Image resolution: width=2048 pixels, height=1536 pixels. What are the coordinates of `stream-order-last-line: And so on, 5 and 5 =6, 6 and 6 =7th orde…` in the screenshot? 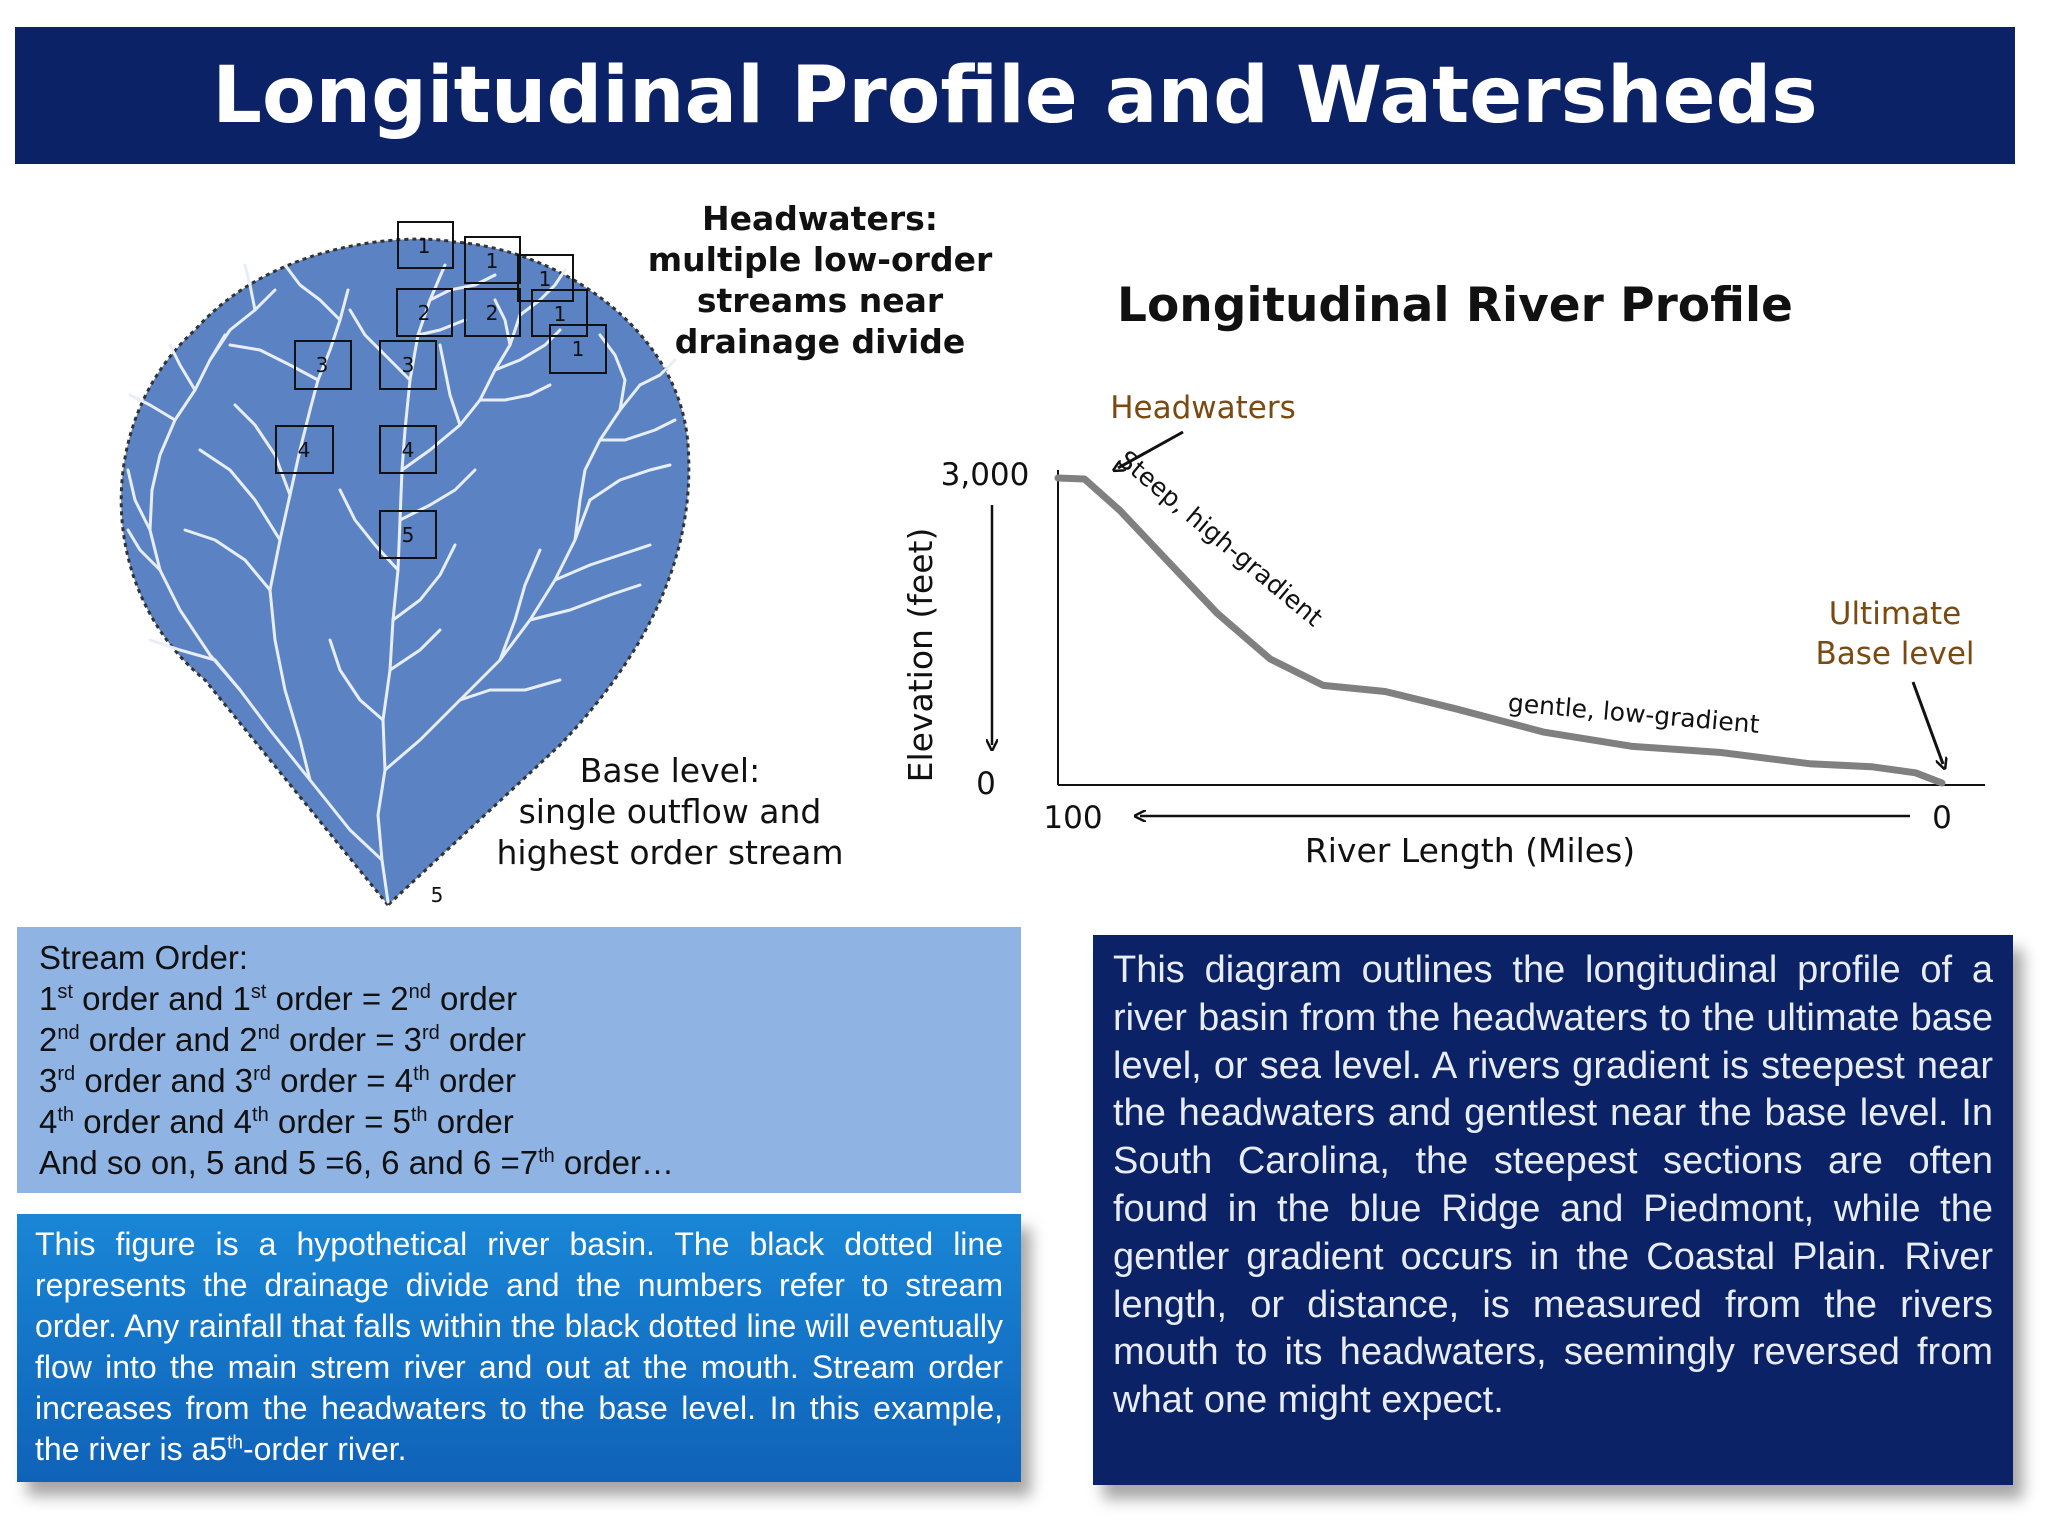 It's located at (356, 1162).